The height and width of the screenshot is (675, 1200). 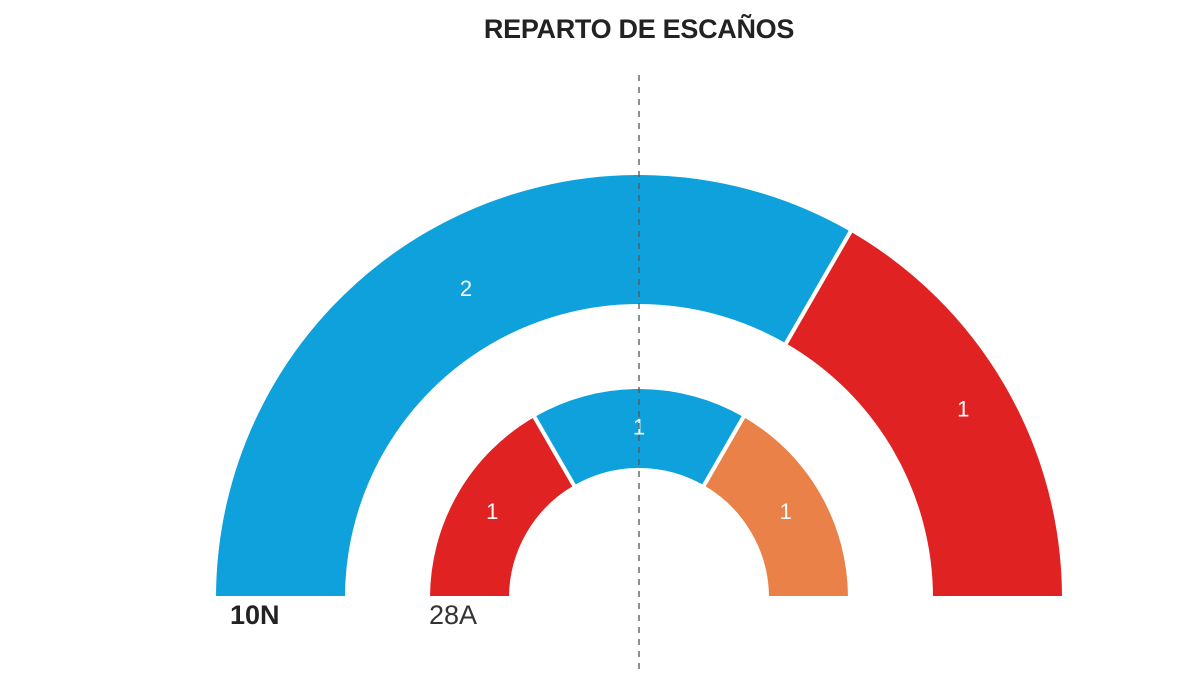 What do you see at coordinates (776, 506) in the screenshot?
I see `segment-inner-orange` at bounding box center [776, 506].